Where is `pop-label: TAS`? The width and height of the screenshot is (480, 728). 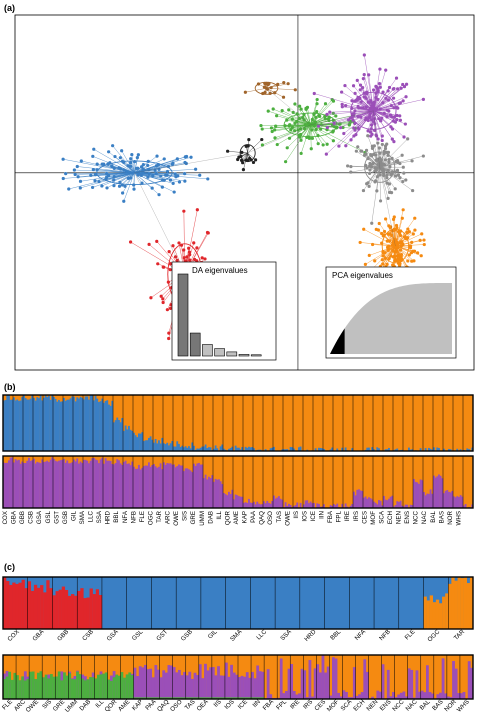 pop-label: TAS is located at coordinates (190, 704).